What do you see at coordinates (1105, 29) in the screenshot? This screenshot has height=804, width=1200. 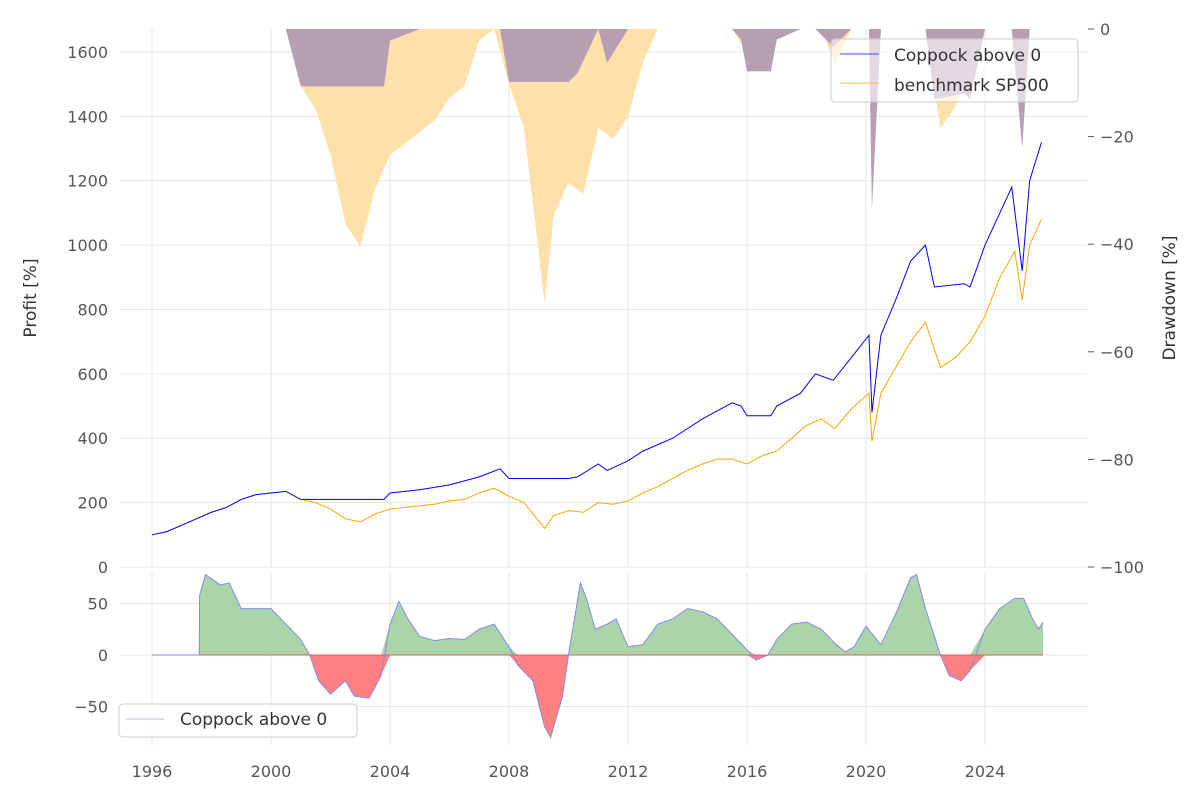 I see `y-tick-label-right: 0` at bounding box center [1105, 29].